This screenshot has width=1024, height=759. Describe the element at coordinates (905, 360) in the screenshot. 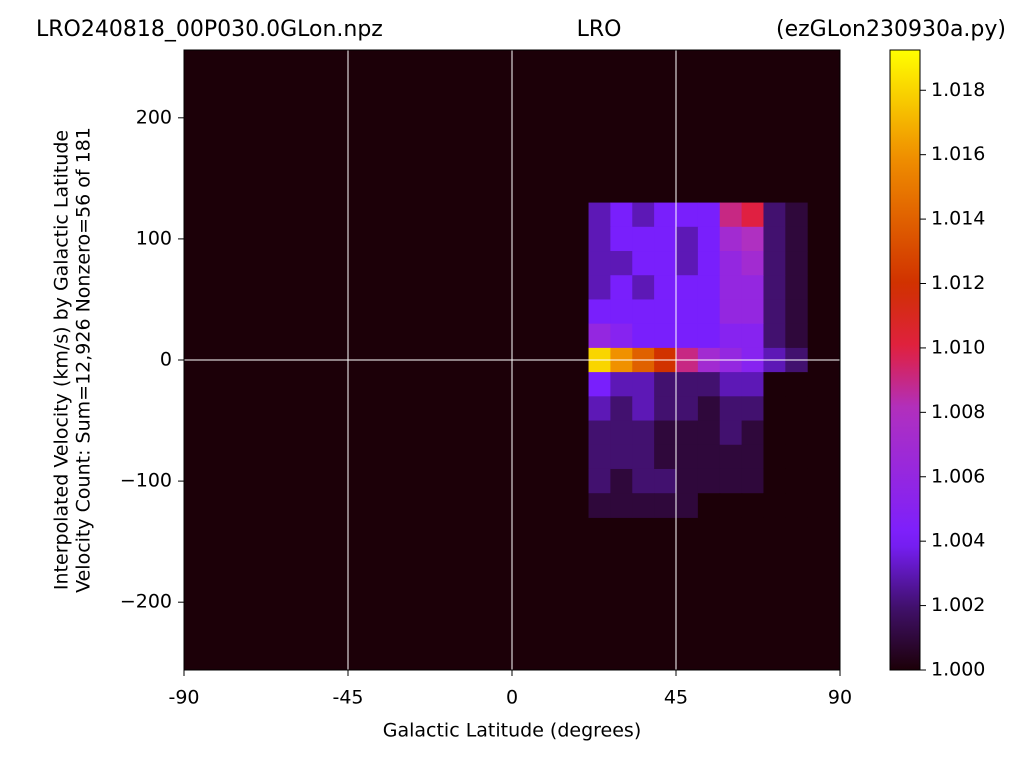

I see `colorbar` at that location.